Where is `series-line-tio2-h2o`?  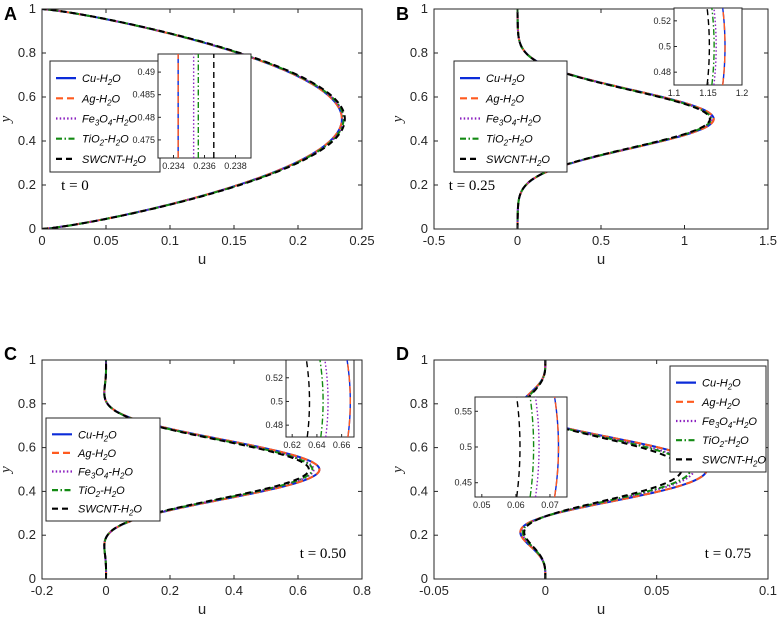
series-line-tio2-h2o is located at coordinates (193, 119).